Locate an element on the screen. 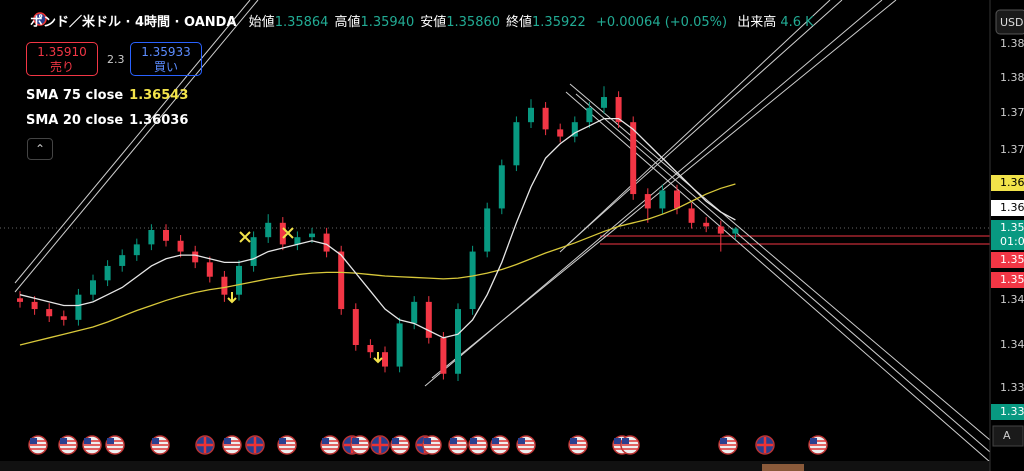 The width and height of the screenshot is (1024, 471). ohlc-label: 高値 is located at coordinates (347, 22).